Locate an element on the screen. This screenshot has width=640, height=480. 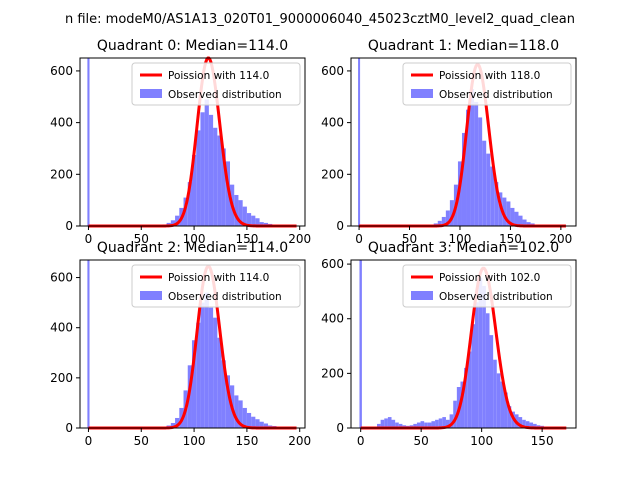
legend-hist-swatch is located at coordinates (151, 93).